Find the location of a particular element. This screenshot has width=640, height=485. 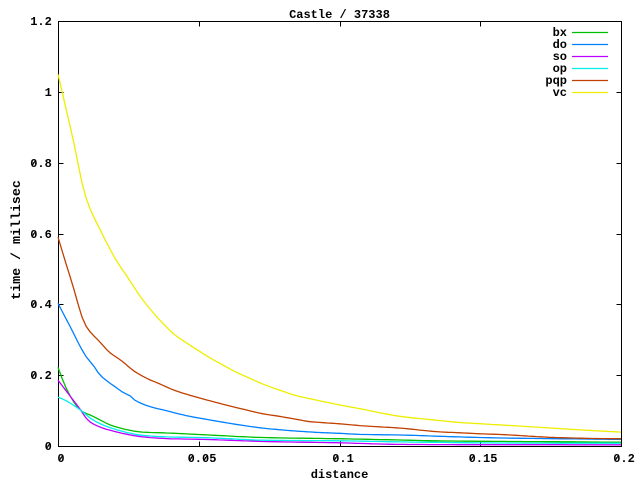

svg-text: pqp is located at coordinates (556, 81).